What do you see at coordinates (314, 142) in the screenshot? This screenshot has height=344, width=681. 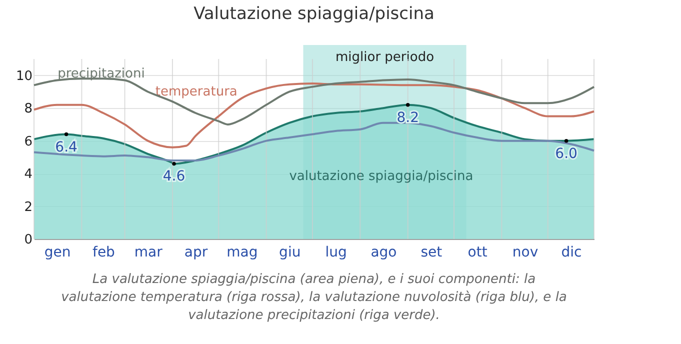 I see `line-series` at bounding box center [314, 142].